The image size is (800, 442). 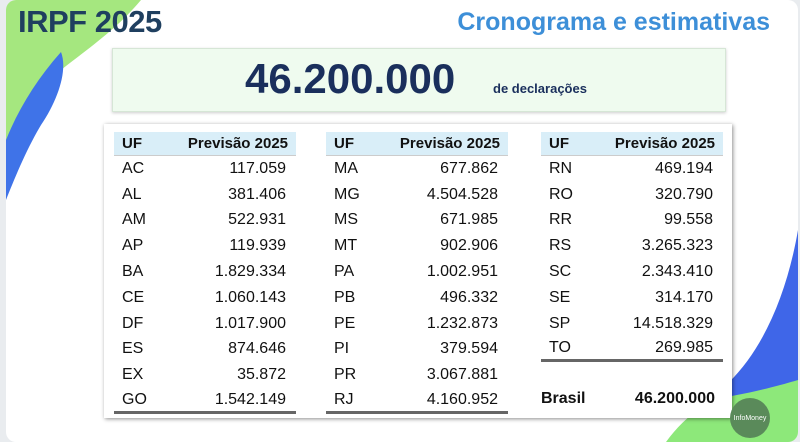 I want to click on row-value: 4.160.952, so click(x=462, y=399).